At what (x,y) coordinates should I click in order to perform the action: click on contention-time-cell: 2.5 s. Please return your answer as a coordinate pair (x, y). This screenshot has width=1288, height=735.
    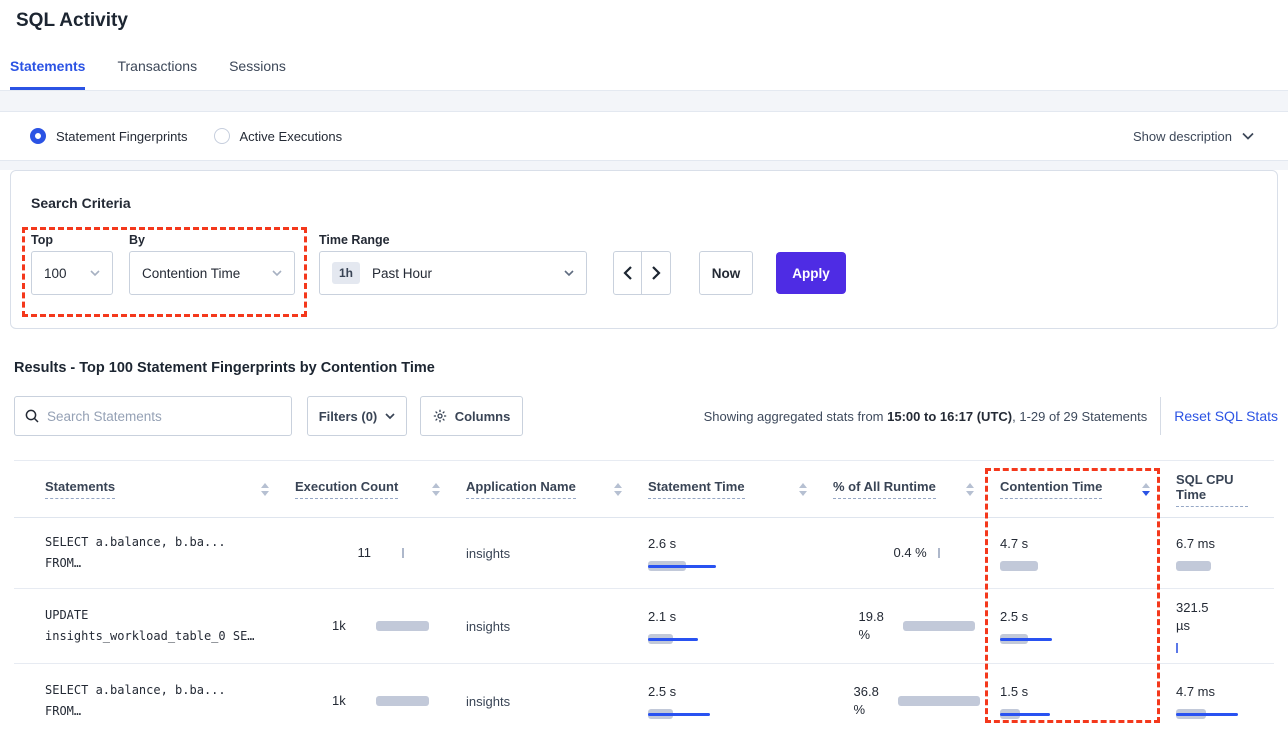
    Looking at the image, I should click on (1088, 626).